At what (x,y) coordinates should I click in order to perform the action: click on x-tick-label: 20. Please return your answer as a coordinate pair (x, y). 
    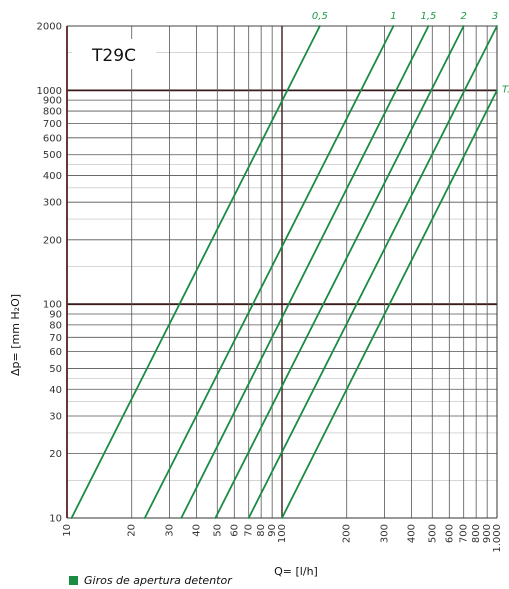
    Looking at the image, I should click on (132, 530).